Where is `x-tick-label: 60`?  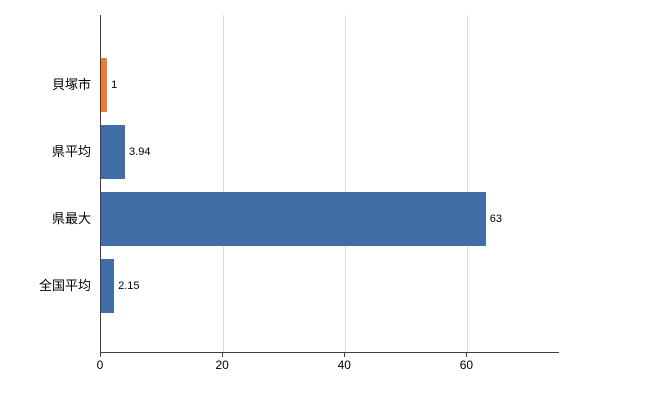 x-tick-label: 60 is located at coordinates (466, 365).